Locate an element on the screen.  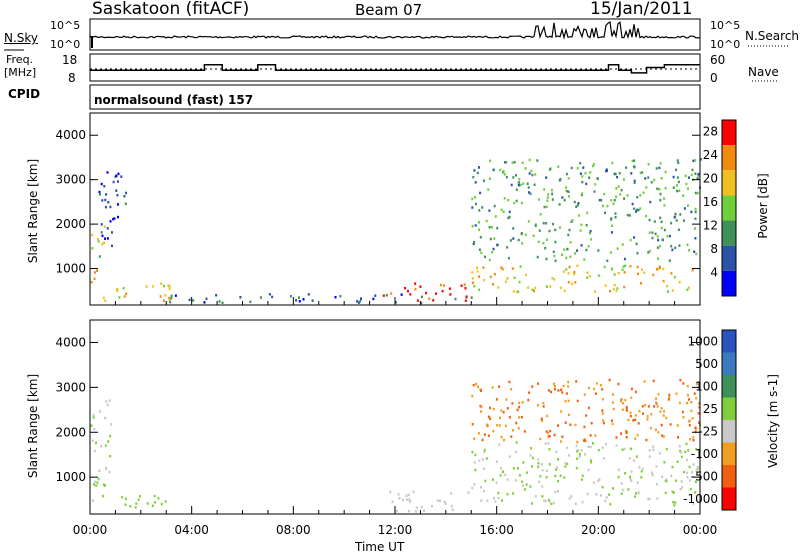
power-colorbar-tick: 24 is located at coordinates (710, 155).